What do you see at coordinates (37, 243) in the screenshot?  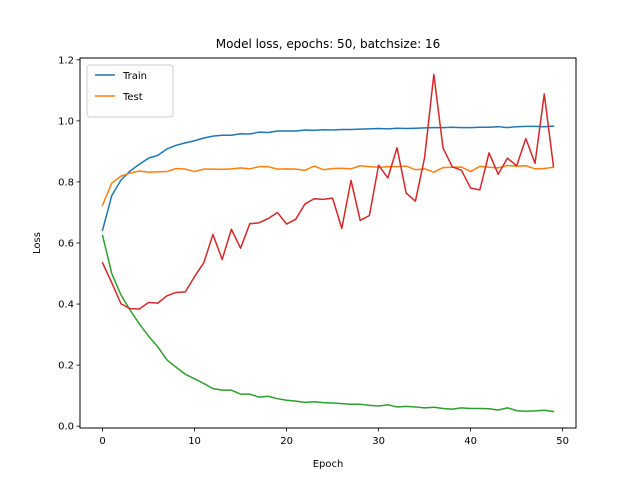 I see `y-axis-title: Loss` at bounding box center [37, 243].